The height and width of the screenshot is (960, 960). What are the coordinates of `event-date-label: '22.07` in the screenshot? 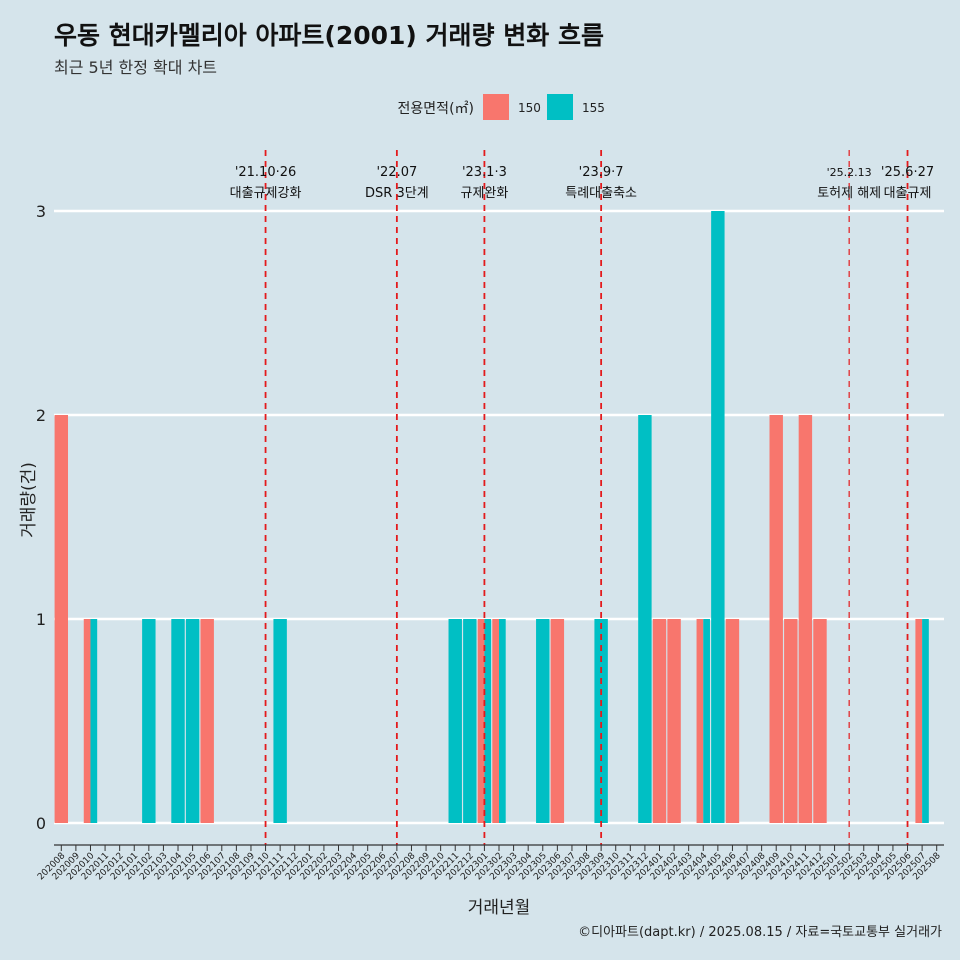 It's located at (396, 172).